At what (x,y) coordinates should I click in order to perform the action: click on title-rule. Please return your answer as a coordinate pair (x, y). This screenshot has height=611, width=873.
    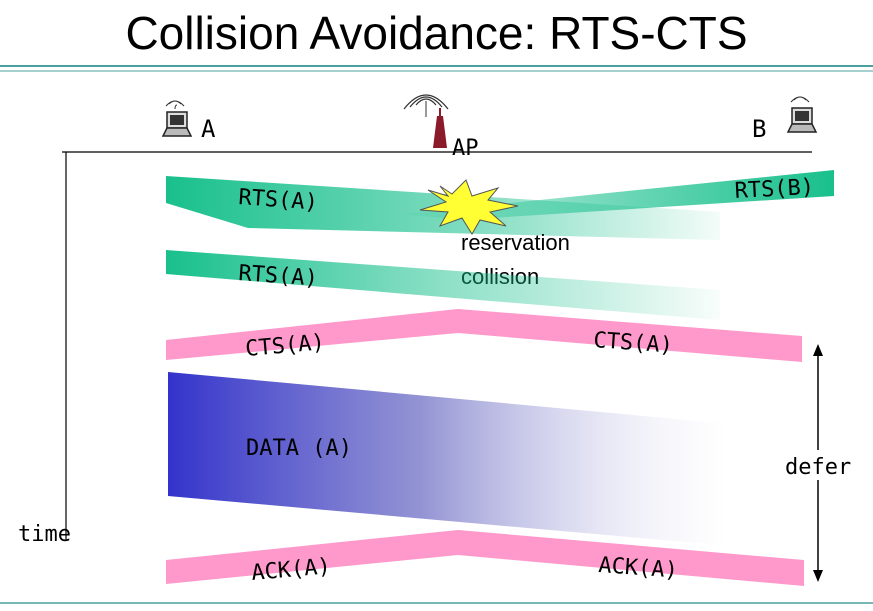
    Looking at the image, I should click on (436, 68).